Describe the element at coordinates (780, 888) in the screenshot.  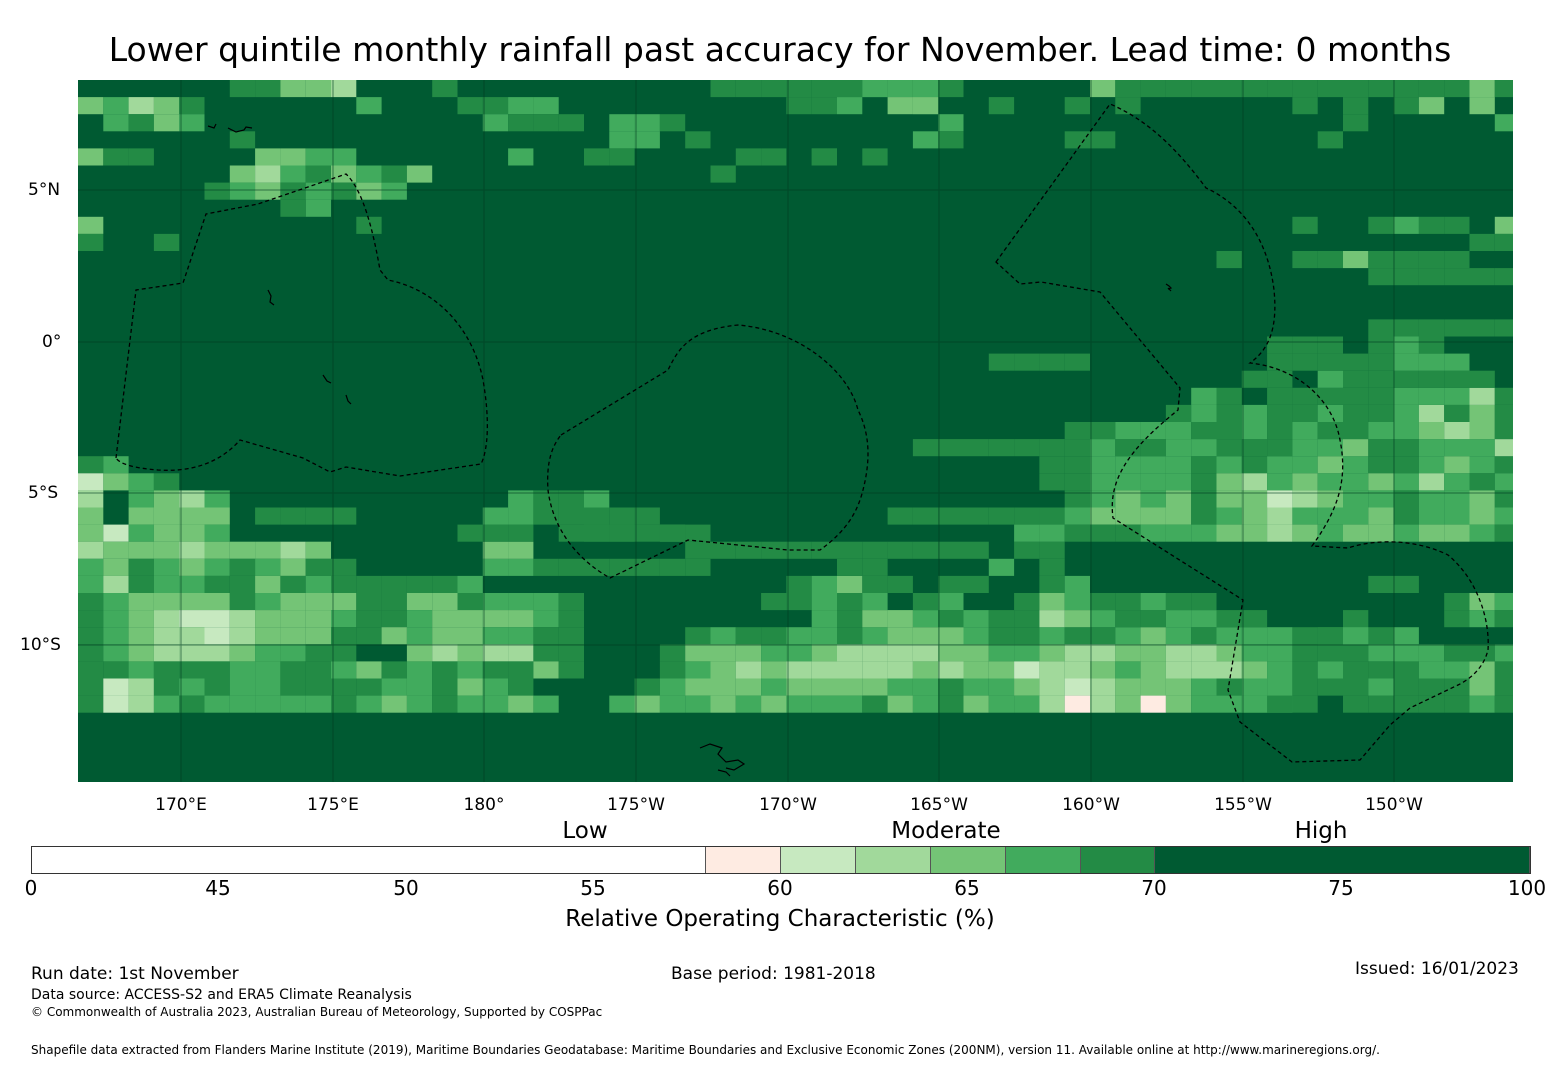
I see `colorbar-tick: 60` at that location.